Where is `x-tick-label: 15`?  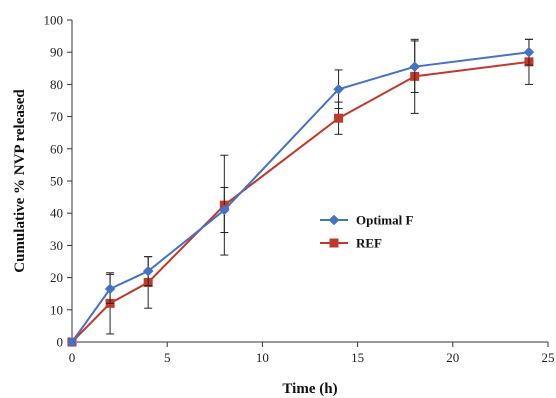
x-tick-label: 15 is located at coordinates (357, 357).